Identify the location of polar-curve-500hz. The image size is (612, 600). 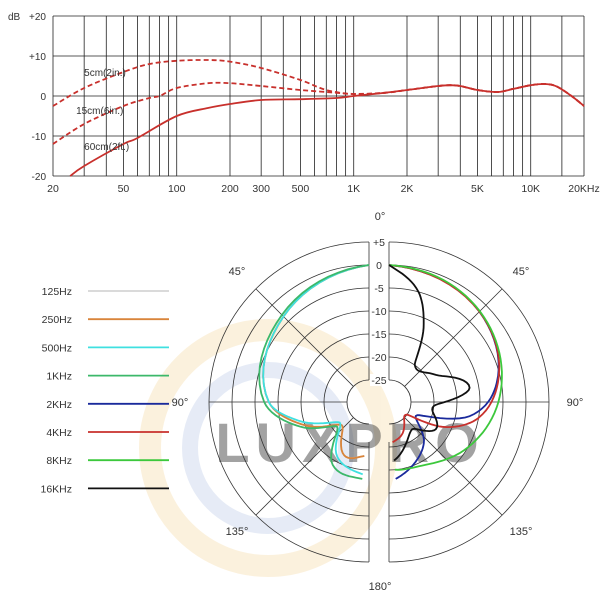
(316, 370).